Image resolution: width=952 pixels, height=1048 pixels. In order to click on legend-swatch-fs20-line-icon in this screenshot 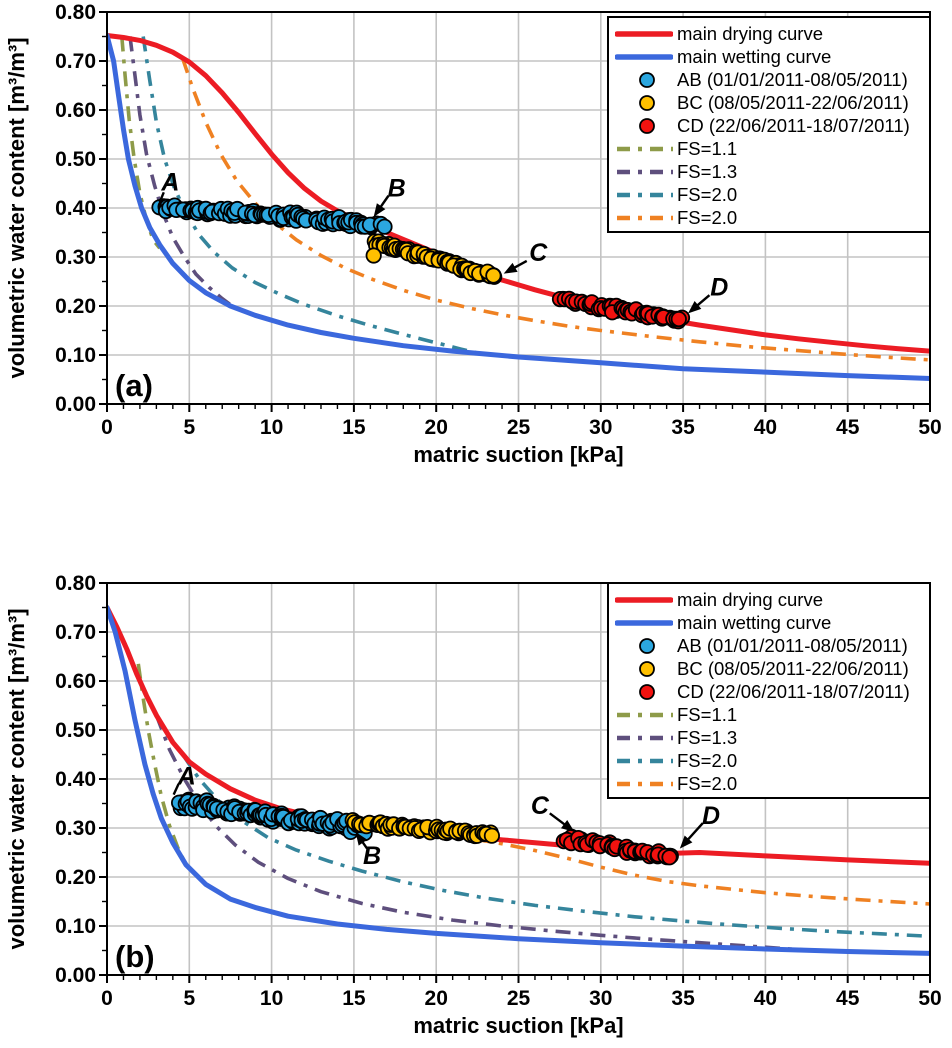, I will do `click(646, 218)`.